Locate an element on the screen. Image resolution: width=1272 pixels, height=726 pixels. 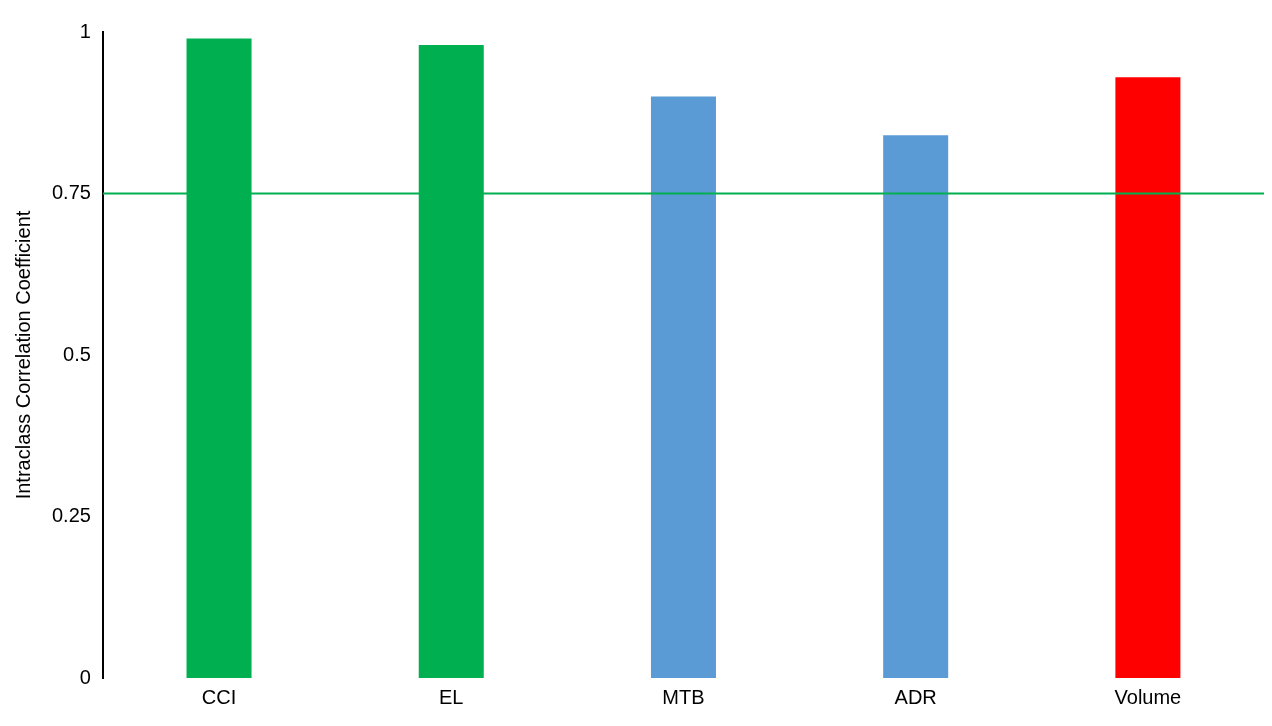
x-tick-label: EL is located at coordinates (451, 696).